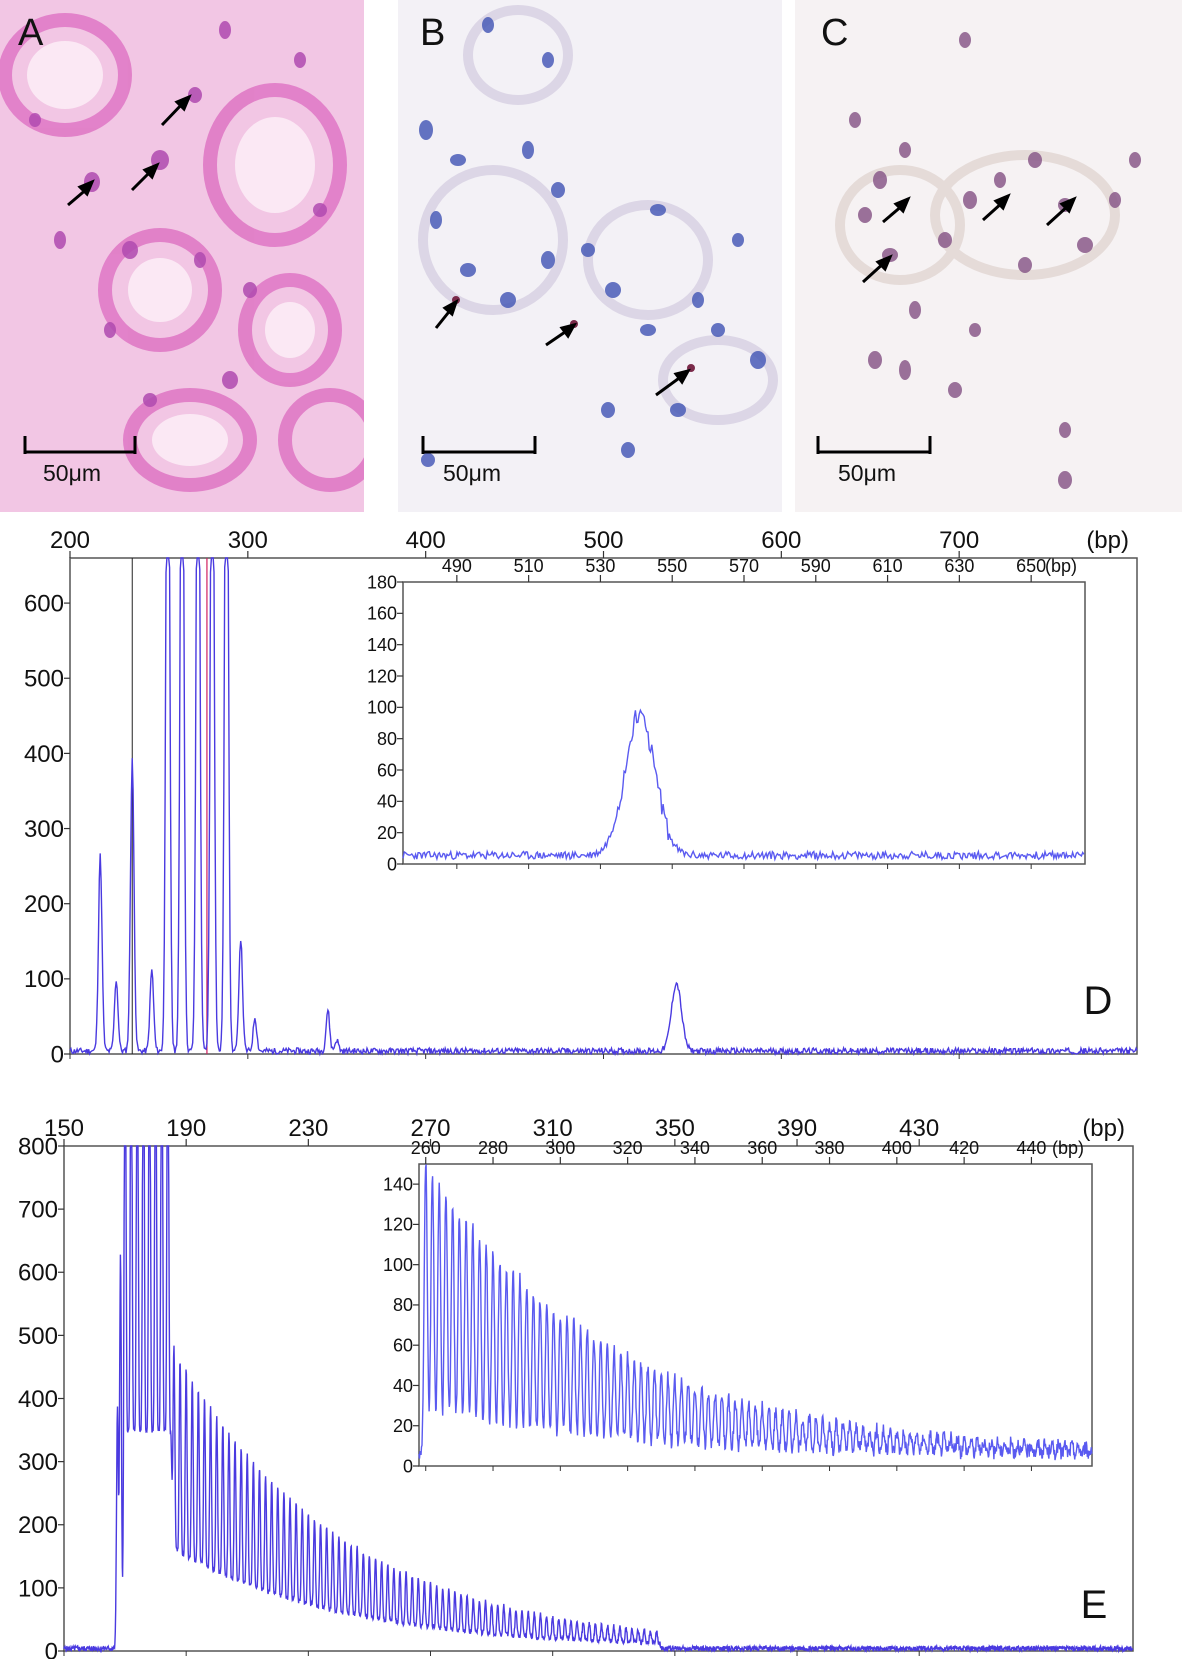 Image resolution: width=1182 pixels, height=1659 pixels. Describe the element at coordinates (1068, 1148) in the screenshot. I see `chart-e-inset-x-unit-label: (bp)` at that location.